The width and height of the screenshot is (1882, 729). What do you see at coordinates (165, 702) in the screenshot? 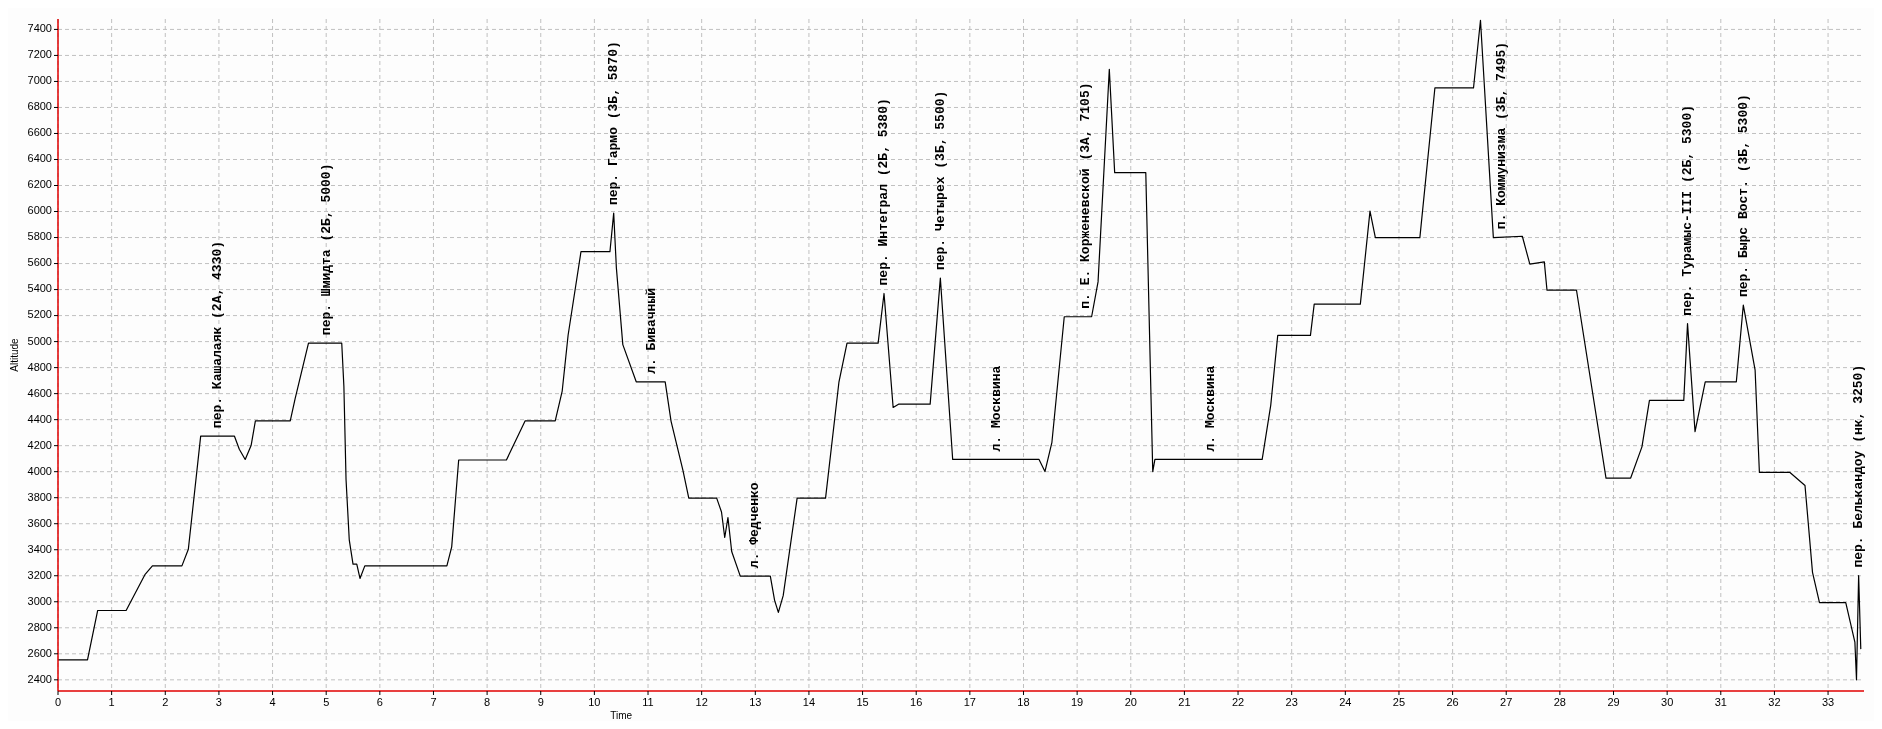
I see `x-tick-label: 2` at bounding box center [165, 702].